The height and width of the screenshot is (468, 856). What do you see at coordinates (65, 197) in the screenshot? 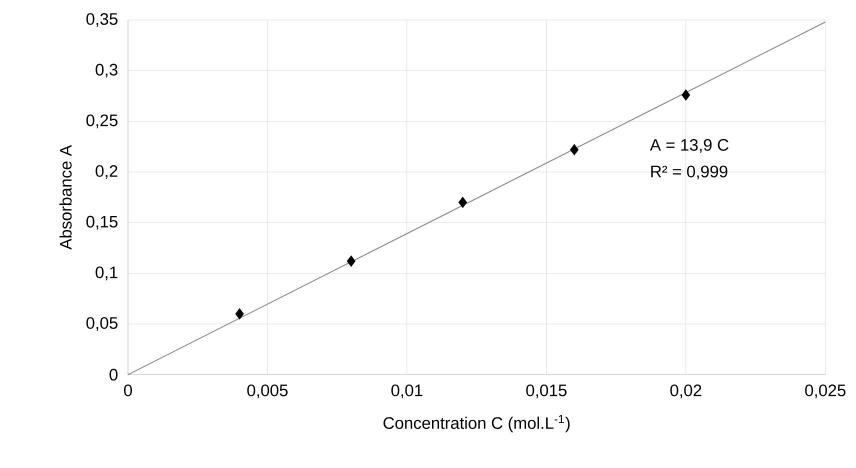
I see `y-axis-title: Absorbance A` at bounding box center [65, 197].